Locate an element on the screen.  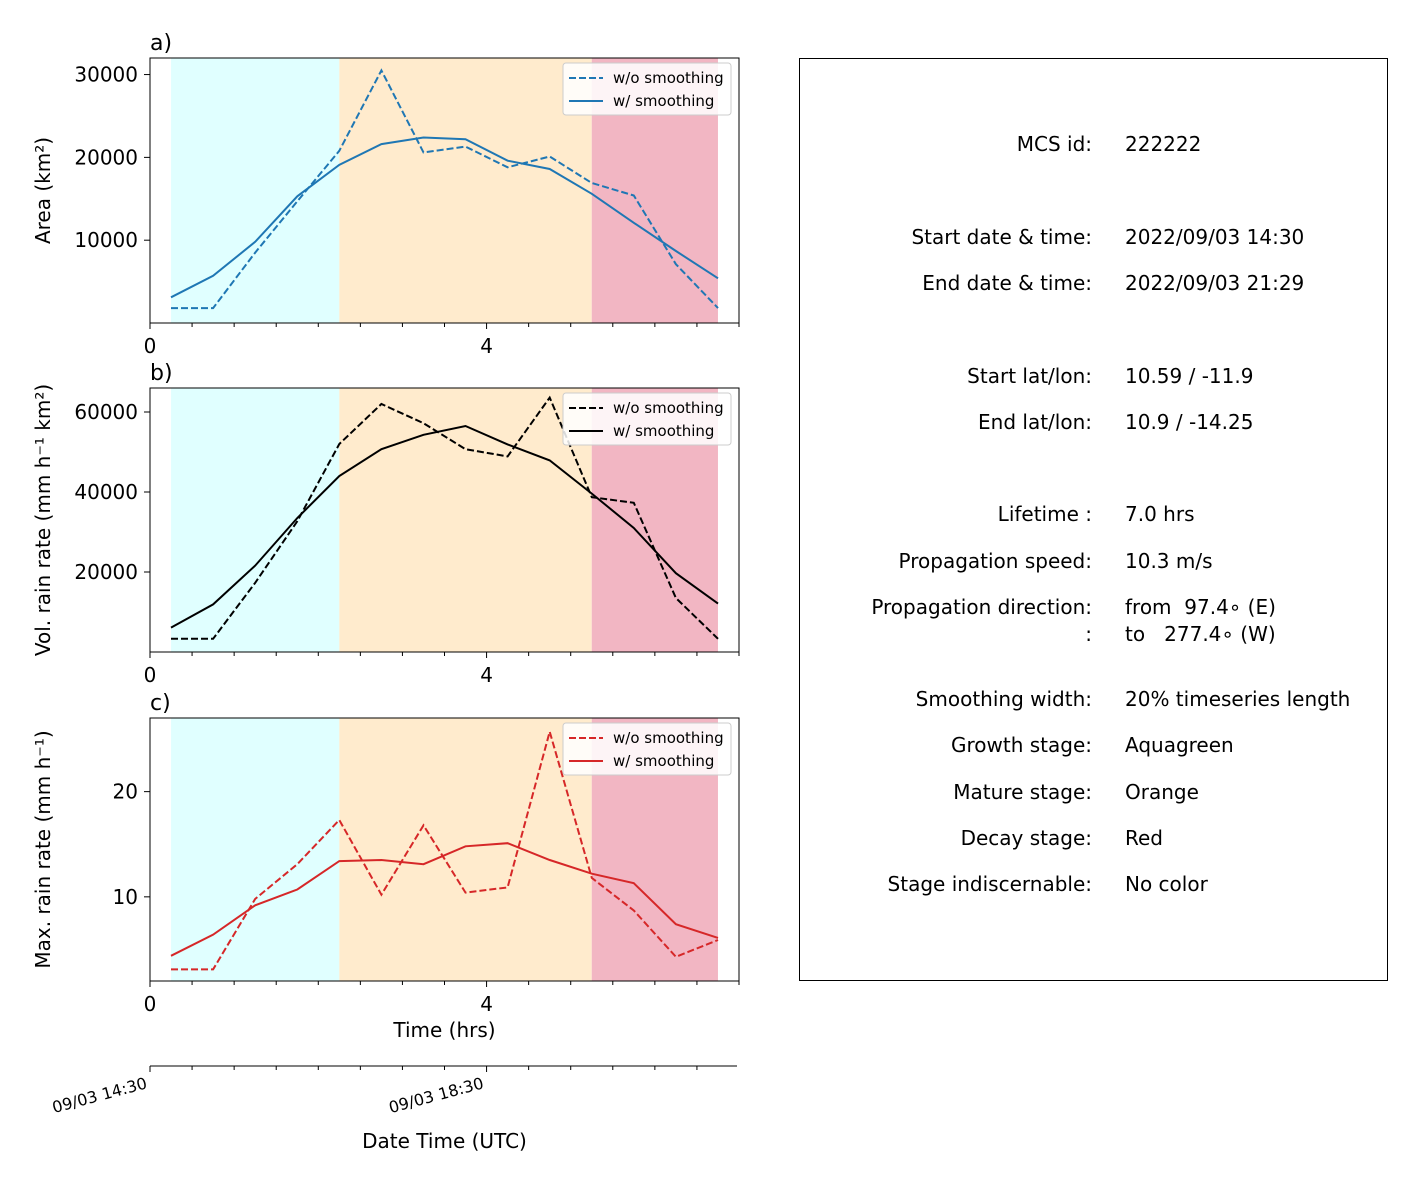
info-value: Orange is located at coordinates (1162, 792).